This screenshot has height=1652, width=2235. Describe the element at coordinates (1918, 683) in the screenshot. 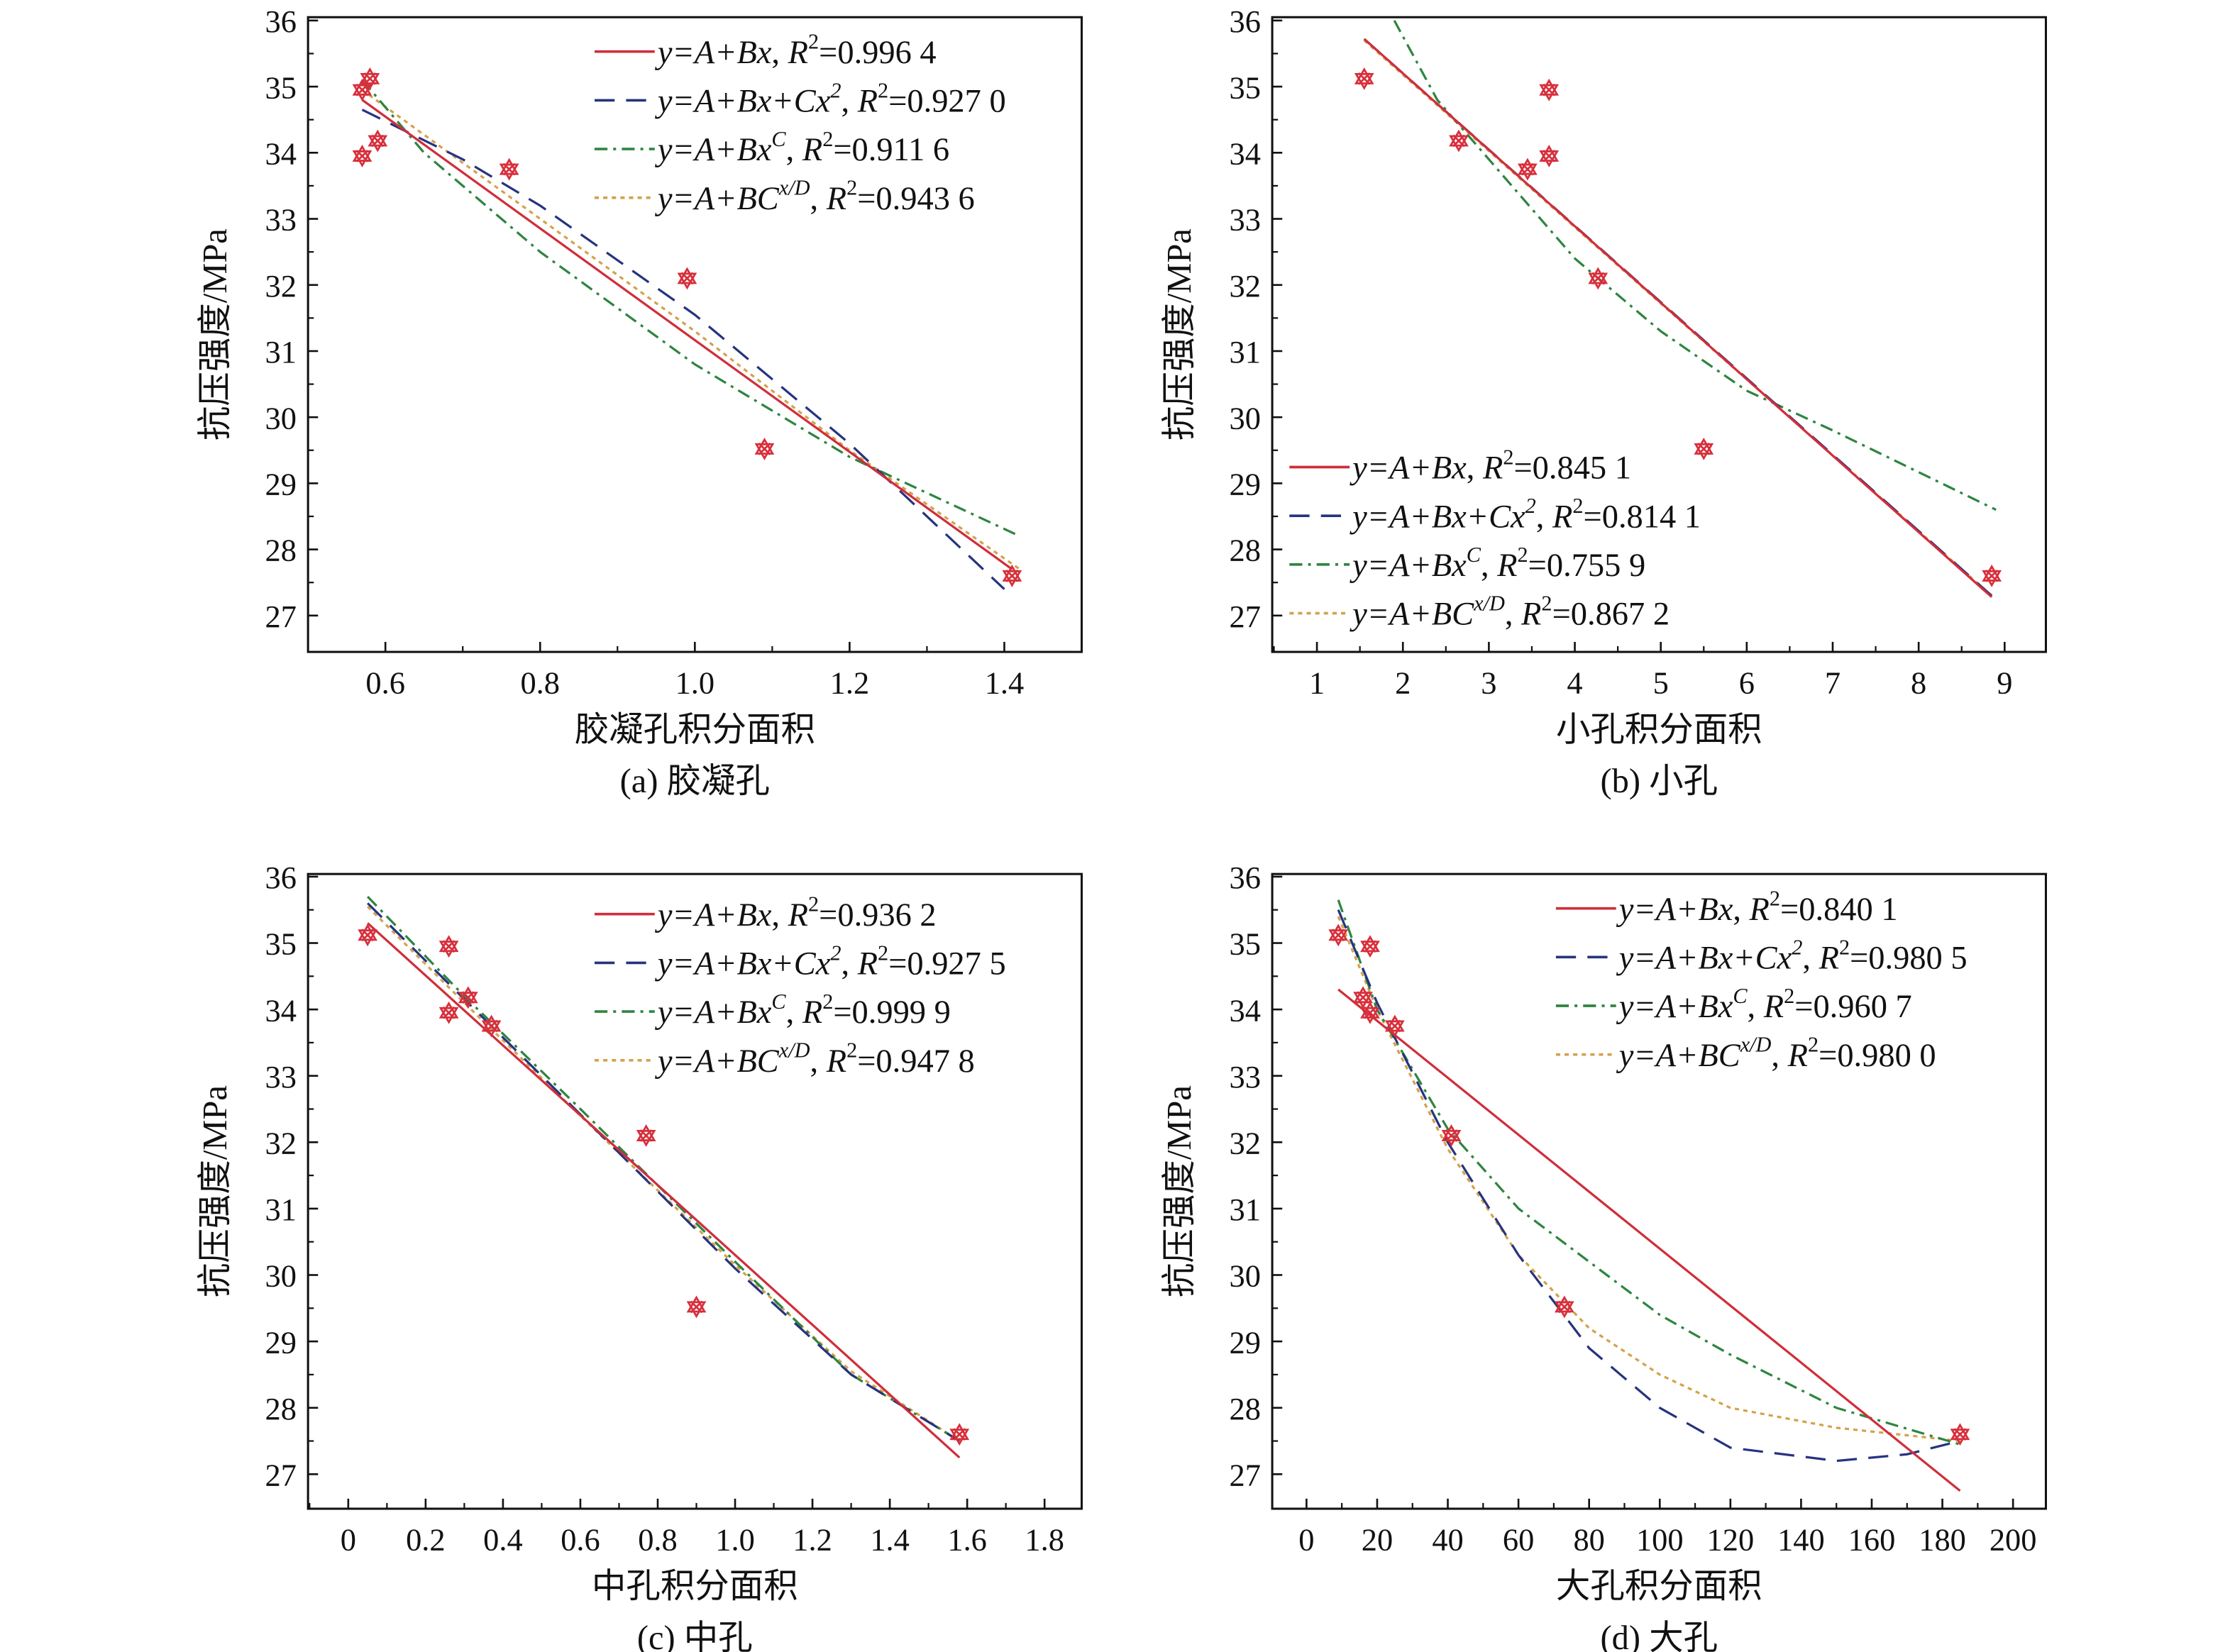

I see `x-tick-label: 8` at that location.